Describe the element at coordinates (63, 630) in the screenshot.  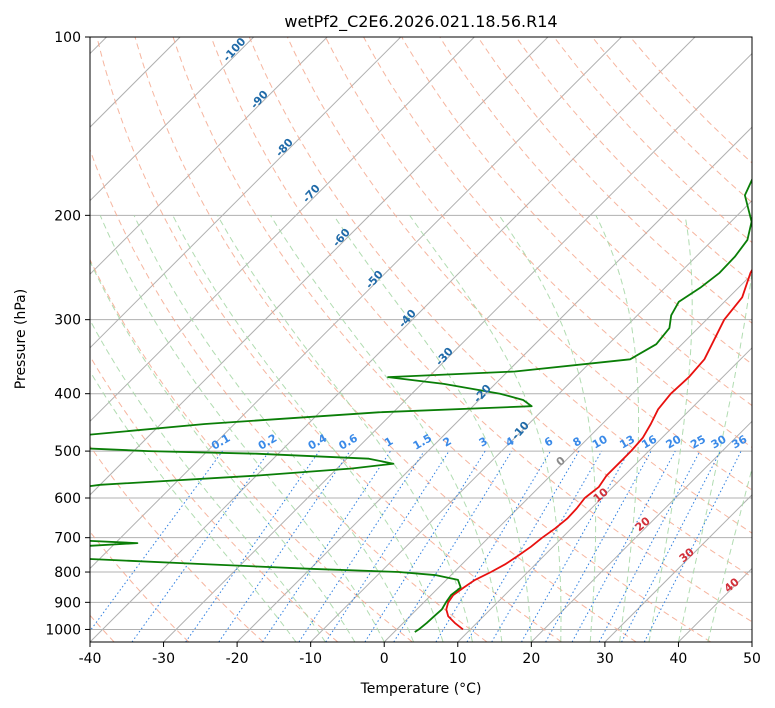
I see `y-tick-label: 1000` at that location.